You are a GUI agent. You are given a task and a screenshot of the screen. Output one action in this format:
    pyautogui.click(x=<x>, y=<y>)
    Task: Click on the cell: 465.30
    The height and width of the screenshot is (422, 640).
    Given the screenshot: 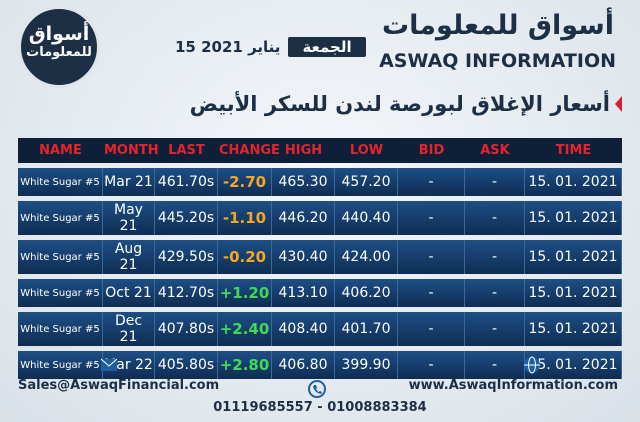 What is the action you would take?
    pyautogui.click(x=303, y=182)
    